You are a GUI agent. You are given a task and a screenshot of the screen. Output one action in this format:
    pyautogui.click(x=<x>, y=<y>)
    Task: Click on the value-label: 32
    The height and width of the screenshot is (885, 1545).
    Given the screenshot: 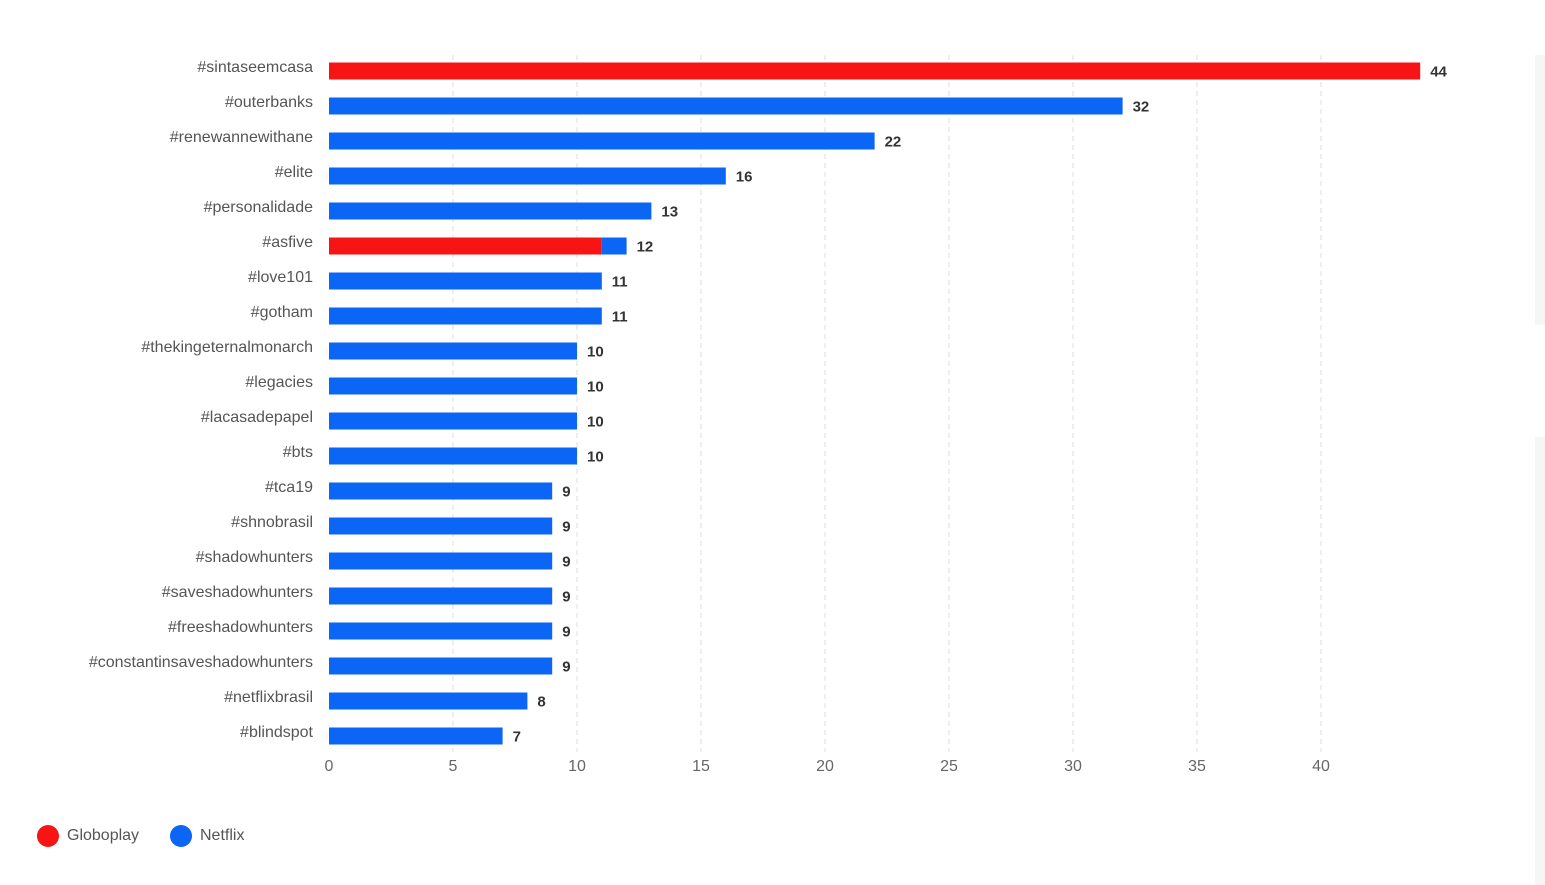 What is the action you would take?
    pyautogui.click(x=1141, y=107)
    